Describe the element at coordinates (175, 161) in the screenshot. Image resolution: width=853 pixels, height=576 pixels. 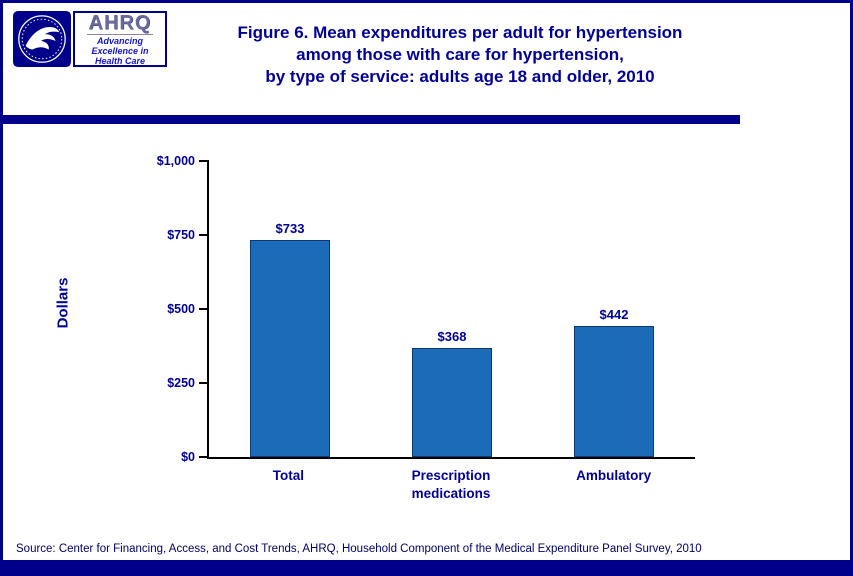
I see `y-tick-label: $1,000` at that location.